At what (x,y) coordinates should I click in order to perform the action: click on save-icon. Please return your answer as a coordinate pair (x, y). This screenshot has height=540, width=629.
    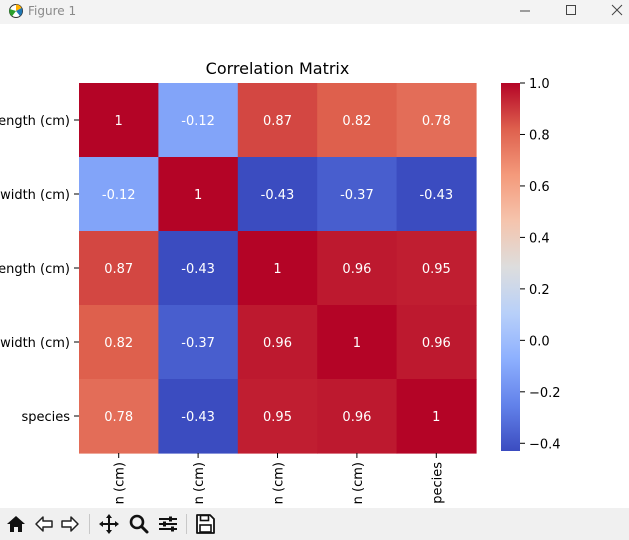
    Looking at the image, I should click on (205, 524).